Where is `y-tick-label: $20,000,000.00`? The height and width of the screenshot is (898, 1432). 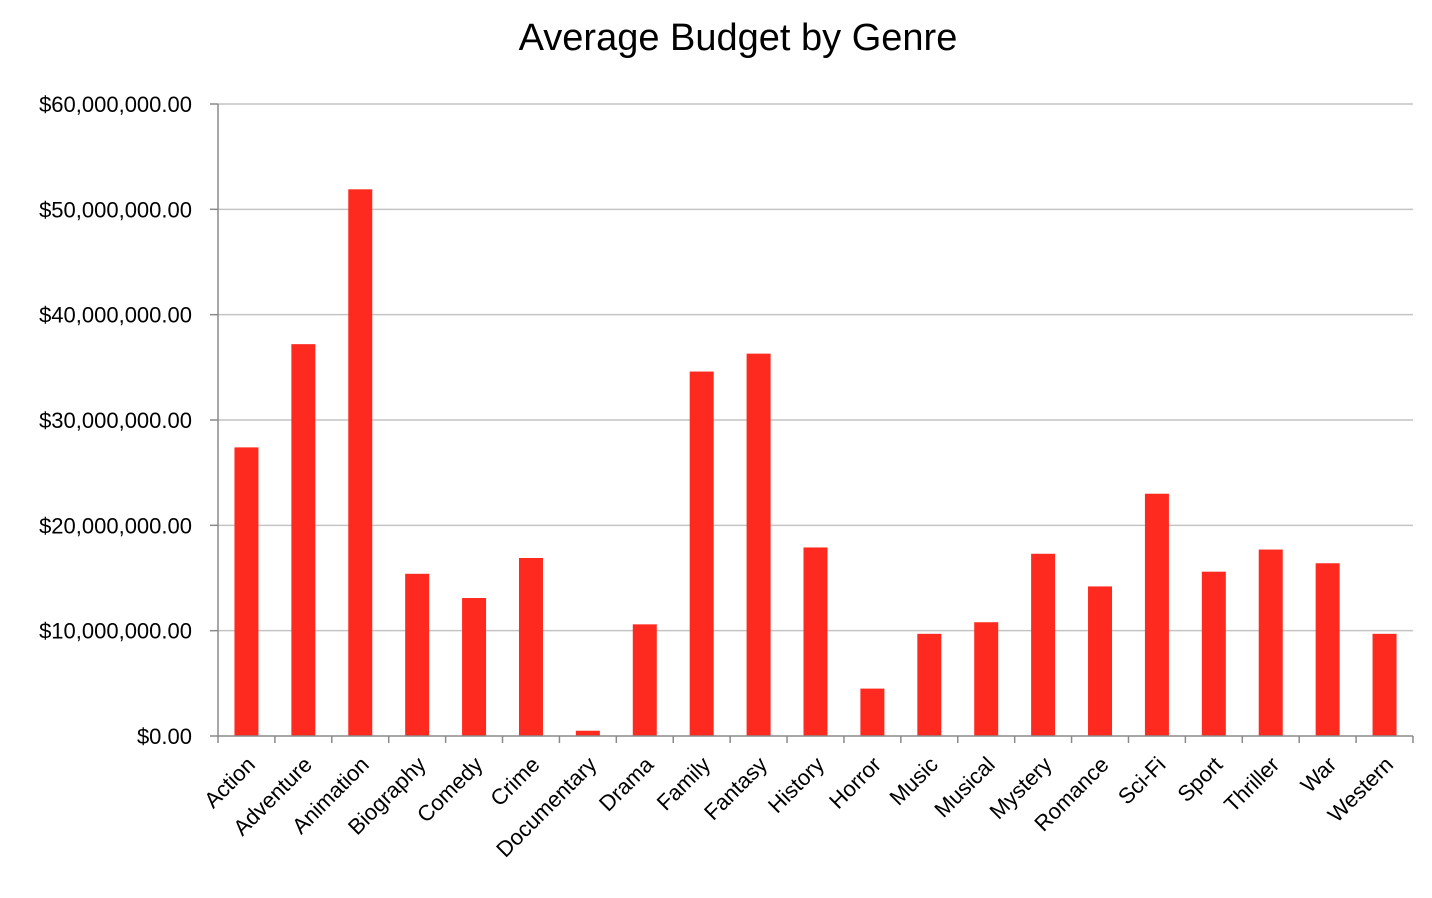 y-tick-label: $20,000,000.00 is located at coordinates (115, 525).